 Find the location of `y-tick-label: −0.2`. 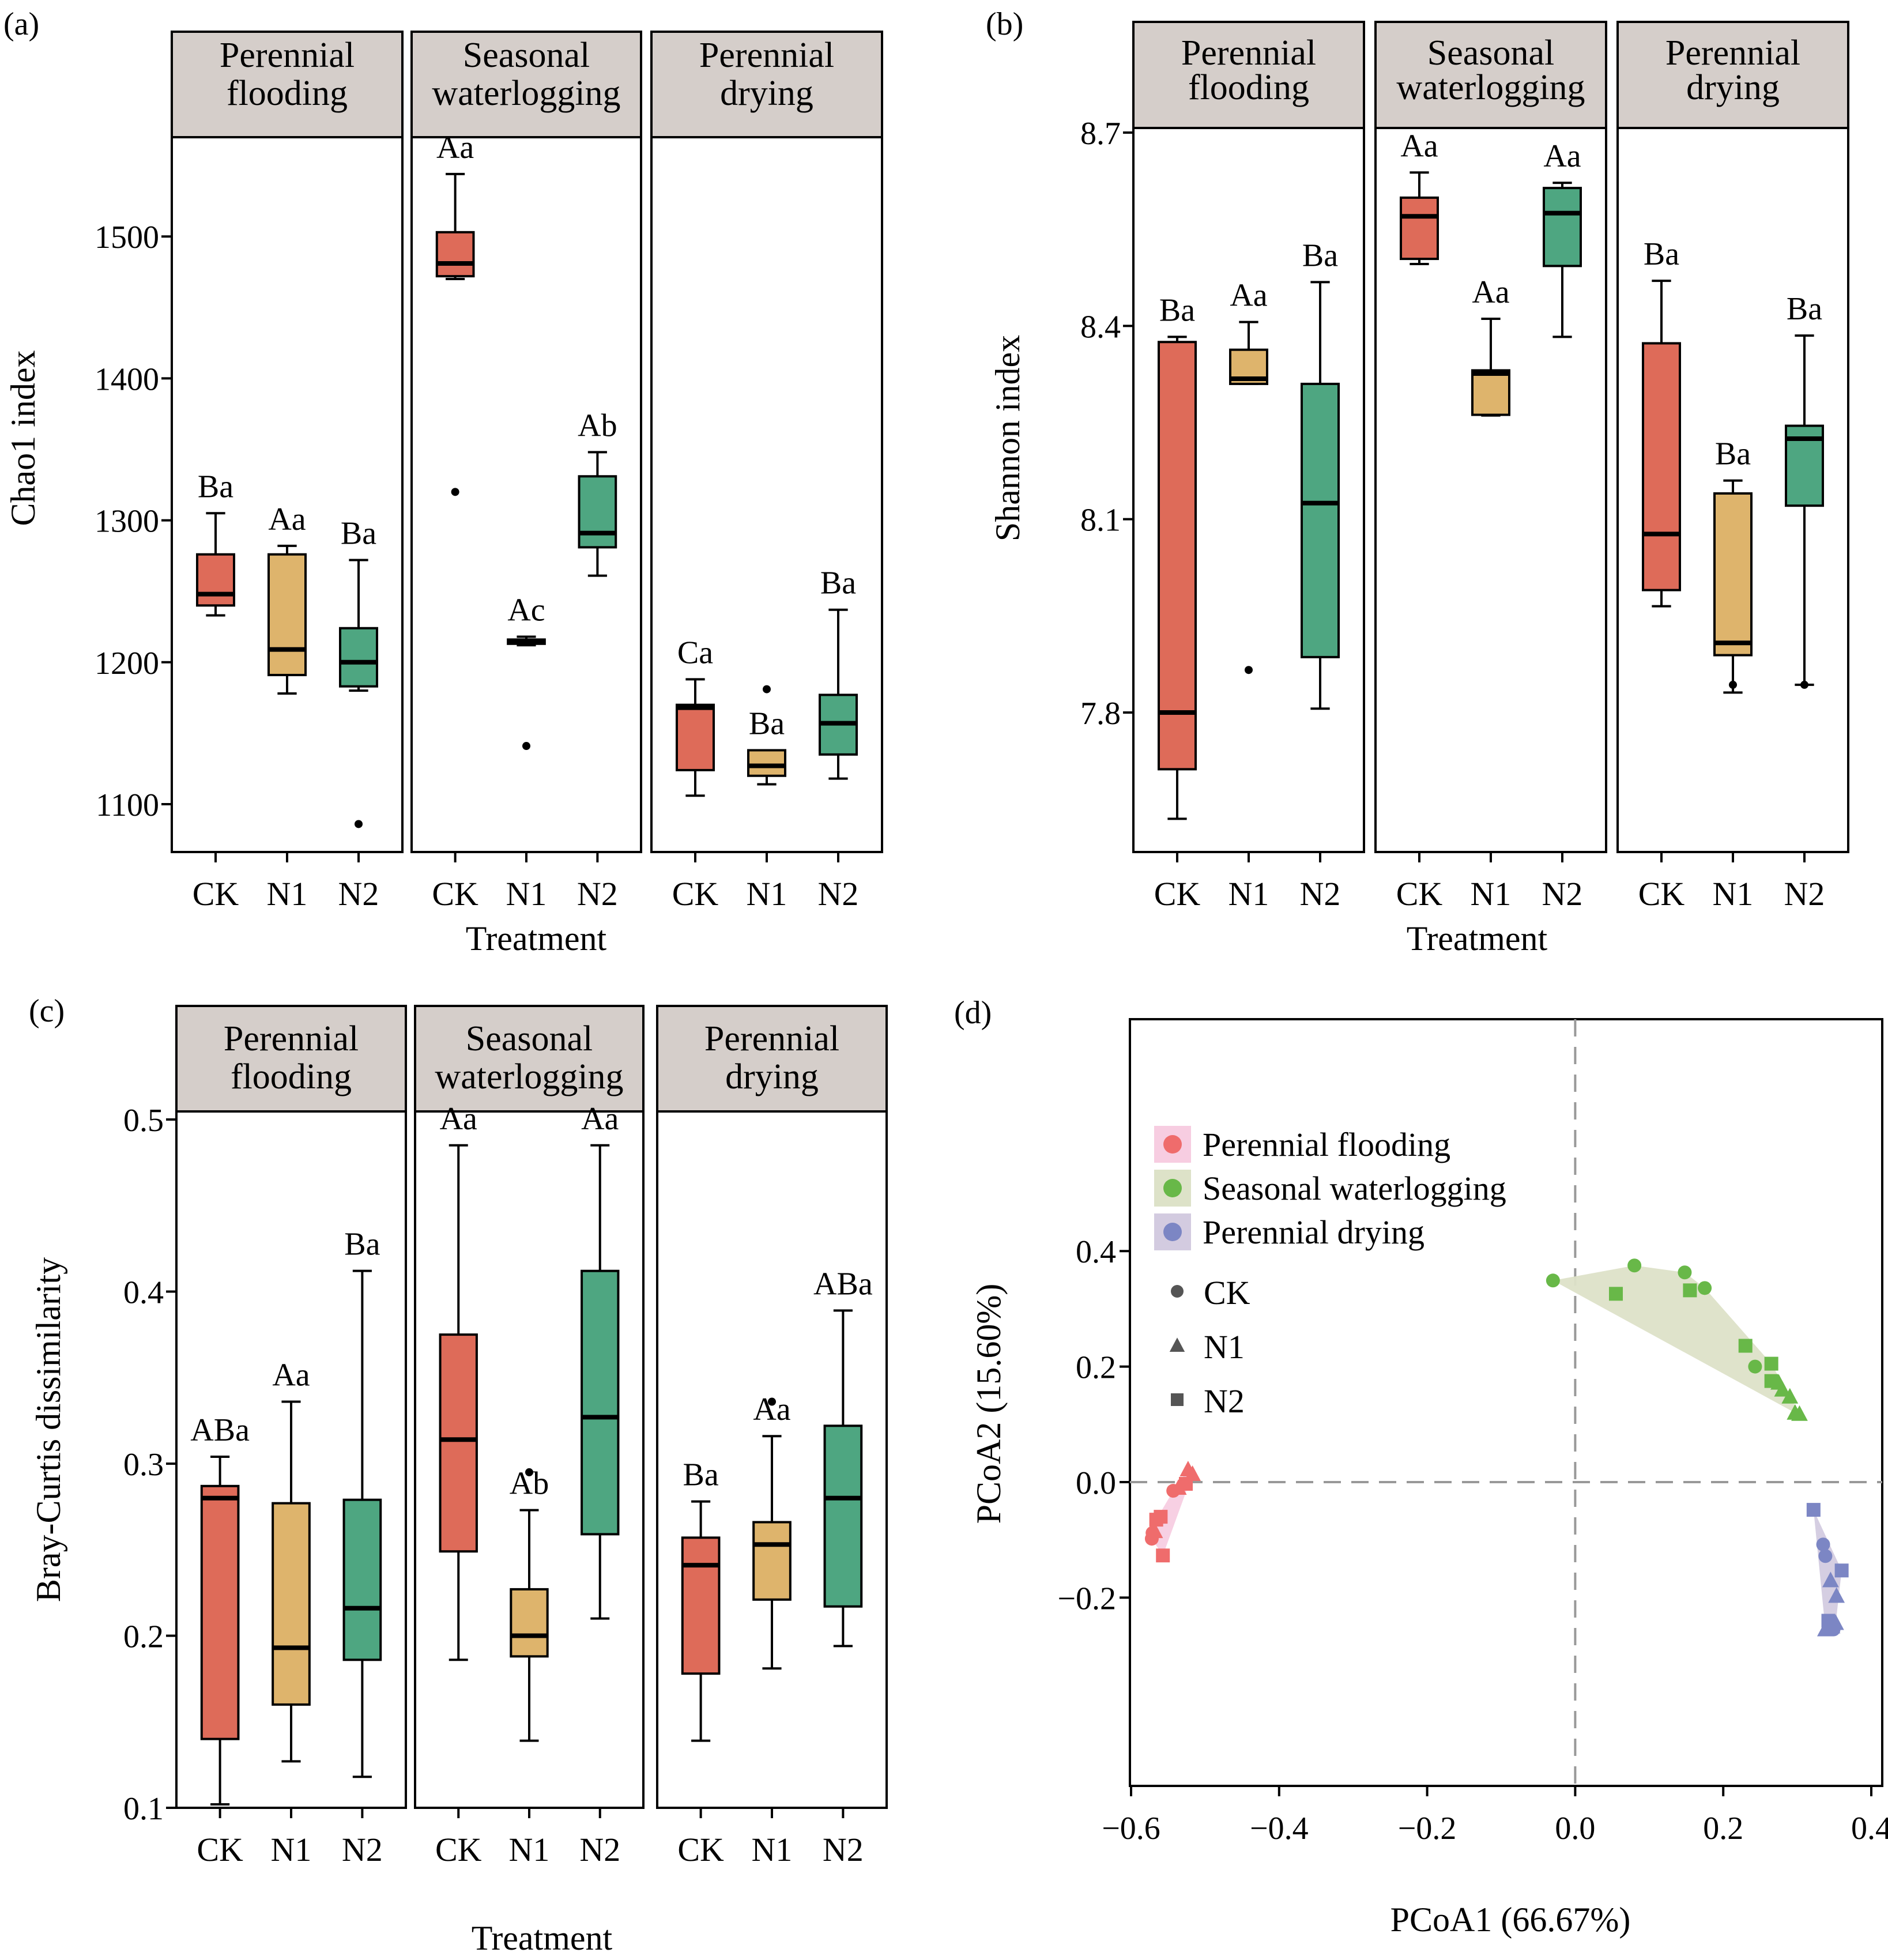

y-tick-label: −0.2 is located at coordinates (1086, 1598).